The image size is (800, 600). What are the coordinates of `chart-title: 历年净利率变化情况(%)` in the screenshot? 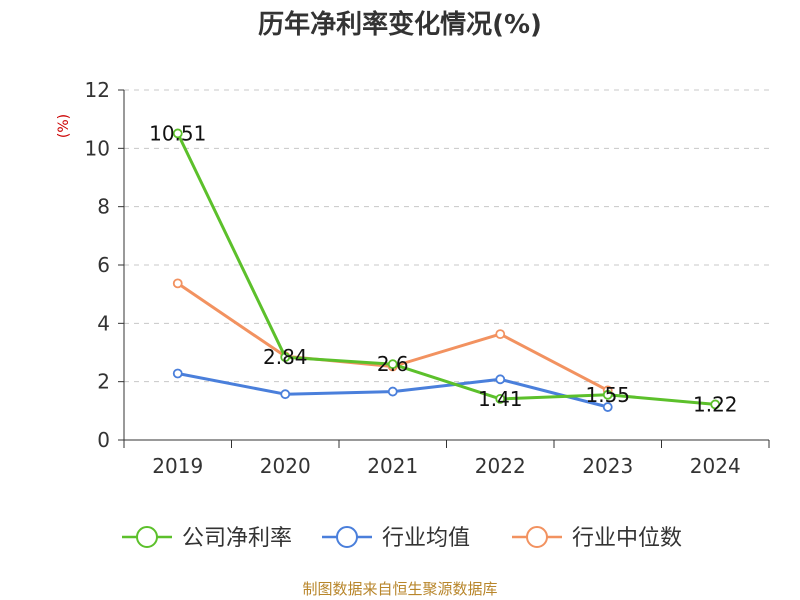 It's located at (400, 24).